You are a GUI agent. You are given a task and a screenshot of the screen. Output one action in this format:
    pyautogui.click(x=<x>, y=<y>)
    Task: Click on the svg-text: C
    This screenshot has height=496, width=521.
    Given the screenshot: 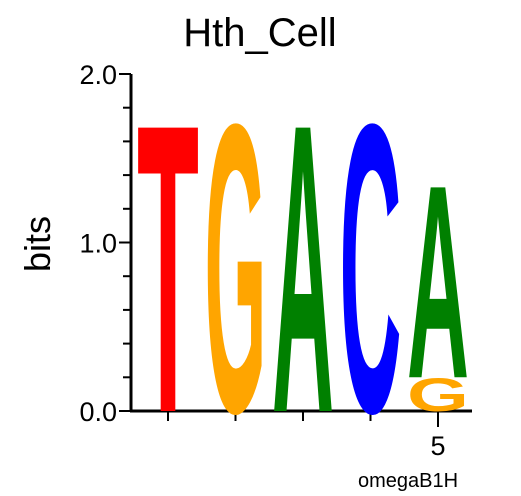 What is the action you would take?
    pyautogui.click(x=370, y=268)
    